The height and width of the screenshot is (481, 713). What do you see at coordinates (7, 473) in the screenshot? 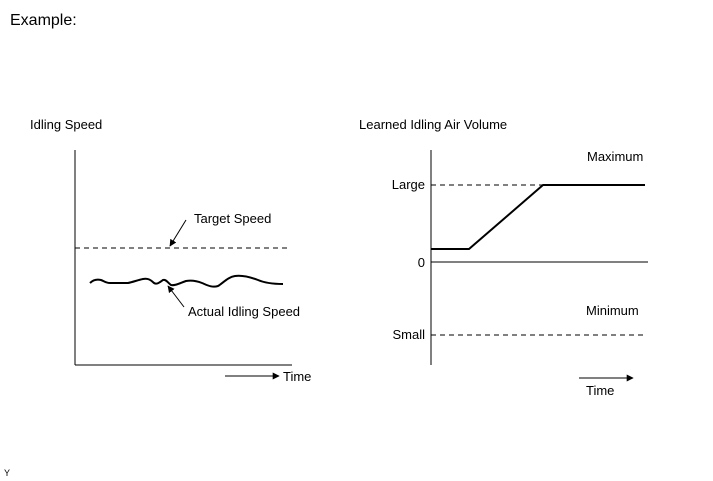
I see `figure-code: Y` at bounding box center [7, 473].